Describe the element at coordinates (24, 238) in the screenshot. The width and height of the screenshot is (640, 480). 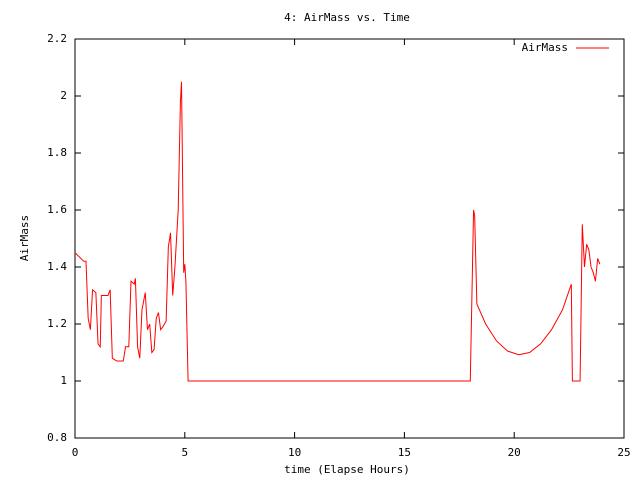
I see `y-axis-label: AirMass` at that location.